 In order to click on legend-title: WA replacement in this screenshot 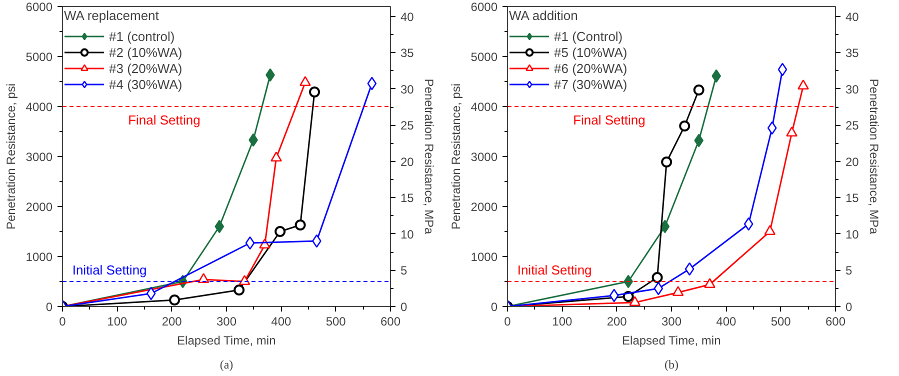, I will do `click(112, 15)`.